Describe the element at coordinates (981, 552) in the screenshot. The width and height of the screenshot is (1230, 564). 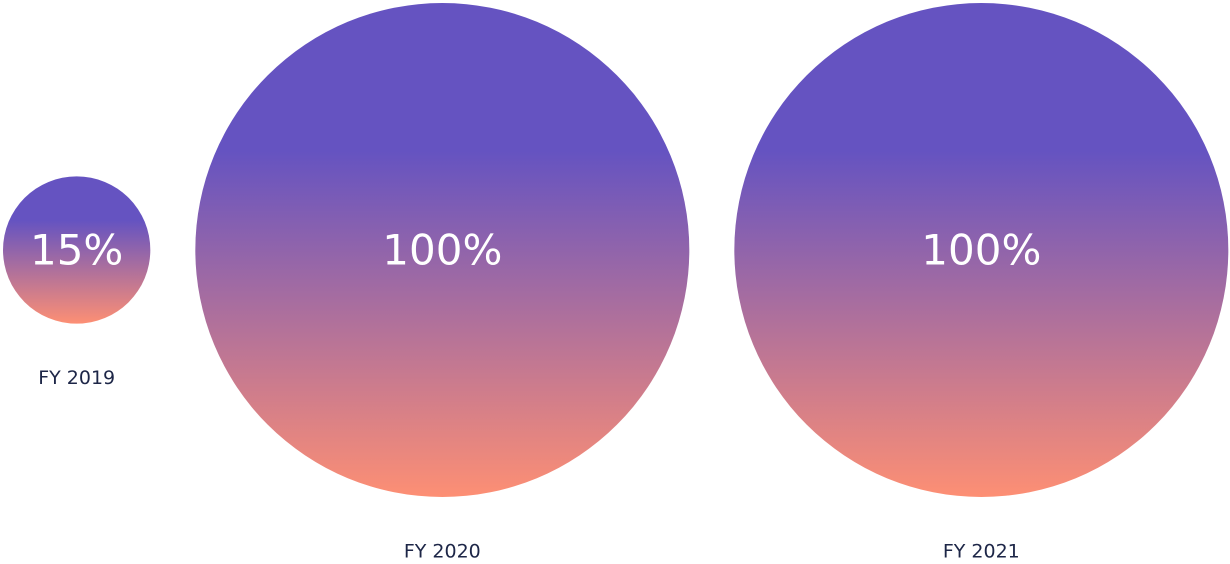
I see `category-label: FY 2021` at that location.